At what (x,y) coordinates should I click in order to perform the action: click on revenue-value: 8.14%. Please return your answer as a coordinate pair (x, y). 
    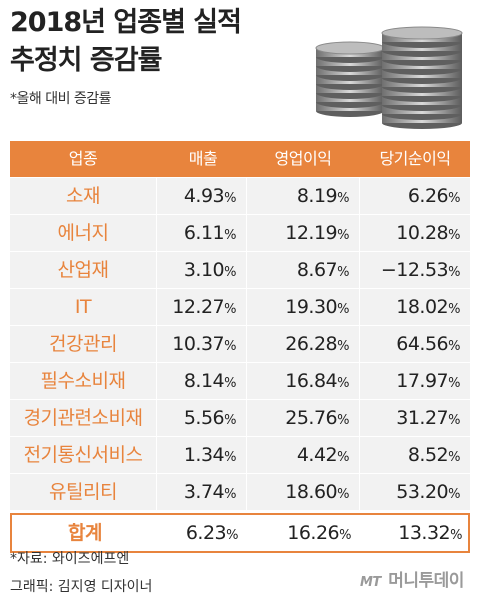
    Looking at the image, I should click on (210, 381).